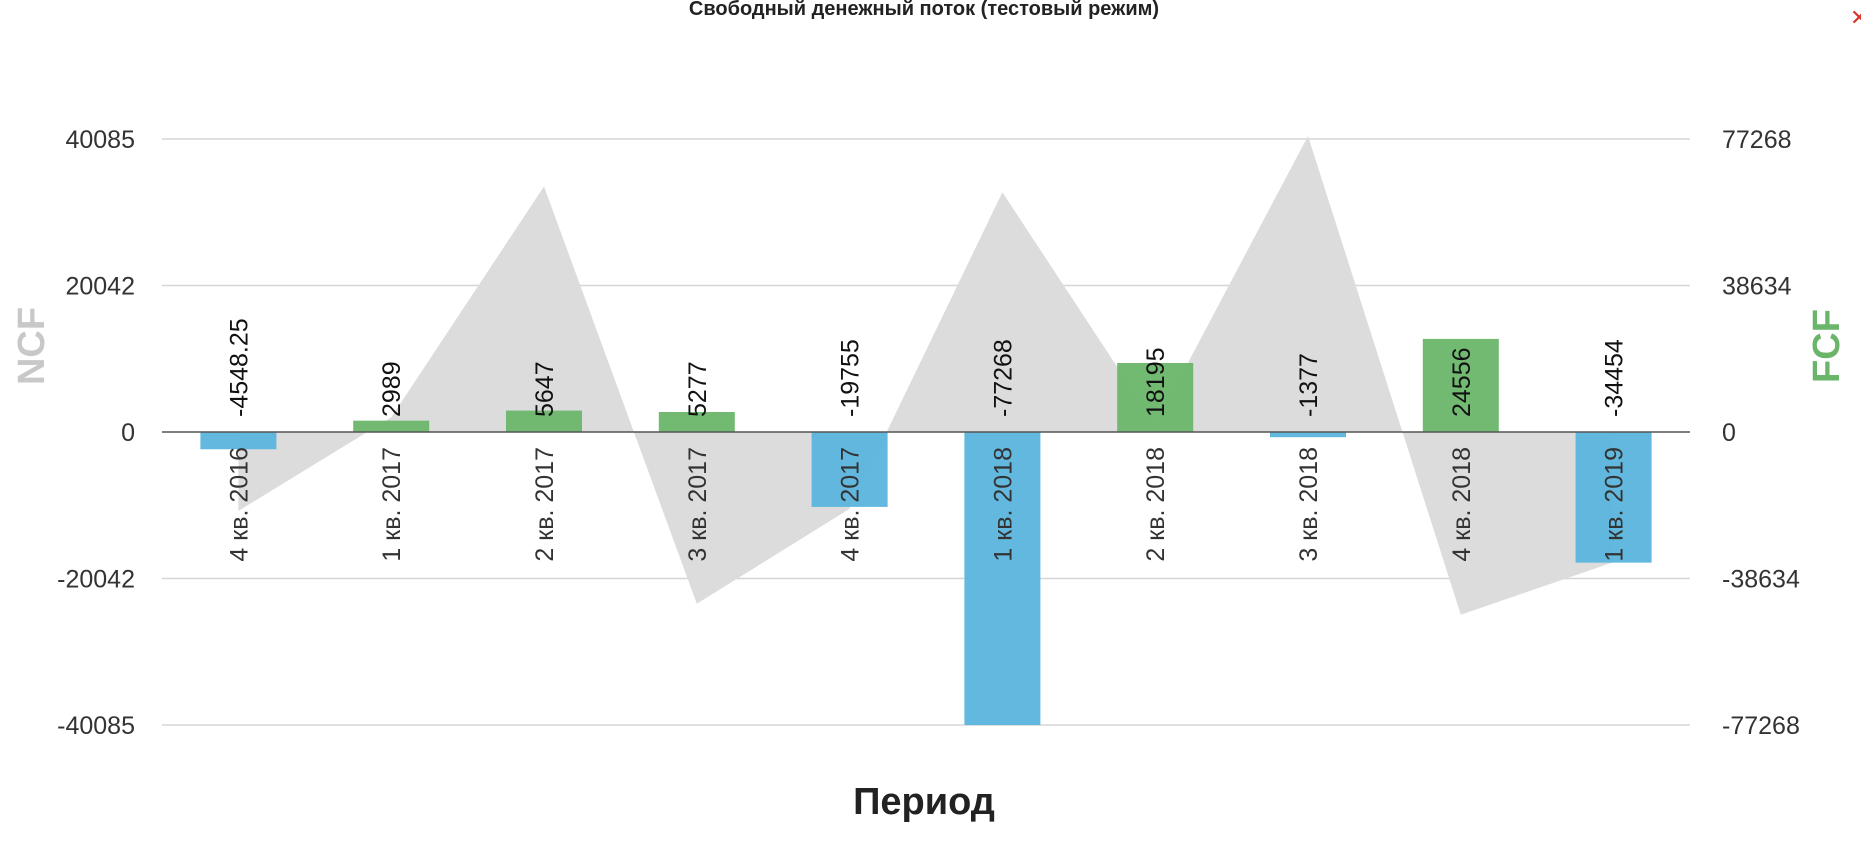 Image resolution: width=1861 pixels, height=855 pixels. I want to click on left-axis-title: NCF, so click(32, 346).